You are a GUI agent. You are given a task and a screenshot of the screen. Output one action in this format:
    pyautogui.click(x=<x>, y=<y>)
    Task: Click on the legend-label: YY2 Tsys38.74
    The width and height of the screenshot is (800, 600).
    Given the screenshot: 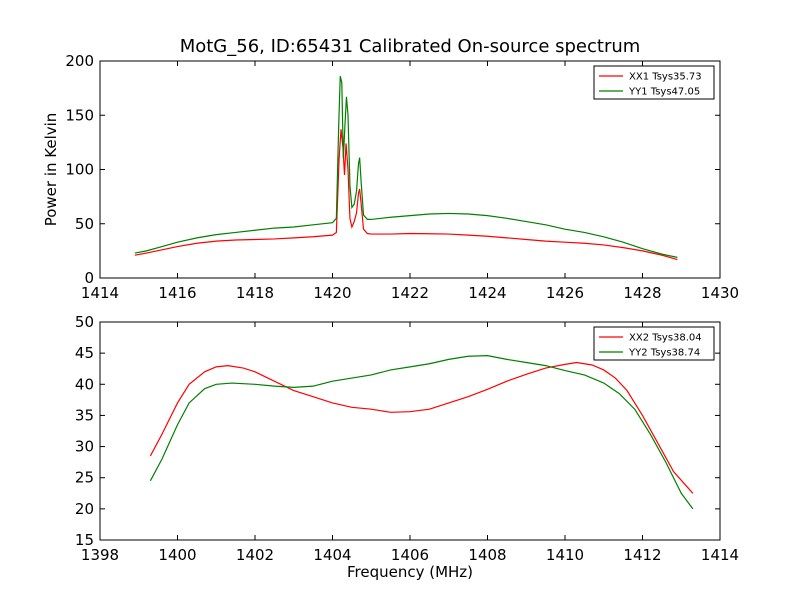 What is the action you would take?
    pyautogui.click(x=664, y=353)
    